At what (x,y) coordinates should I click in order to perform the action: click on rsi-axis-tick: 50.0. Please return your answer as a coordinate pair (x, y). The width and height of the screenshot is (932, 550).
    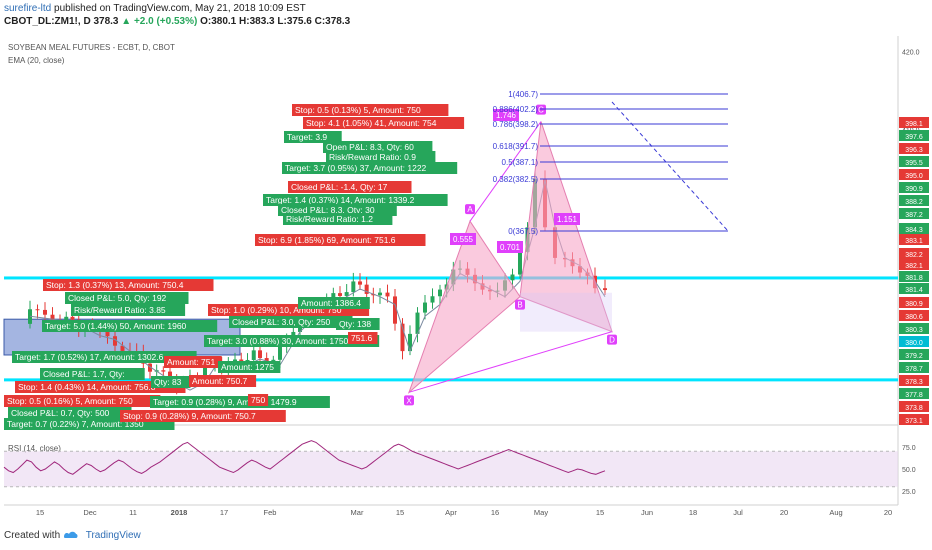
    Looking at the image, I should click on (909, 470).